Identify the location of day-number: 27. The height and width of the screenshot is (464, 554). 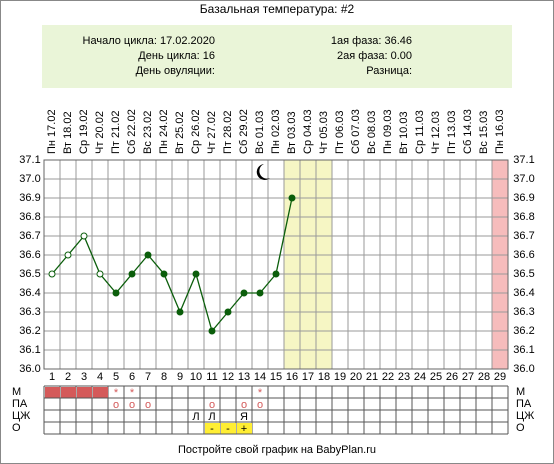
(468, 377).